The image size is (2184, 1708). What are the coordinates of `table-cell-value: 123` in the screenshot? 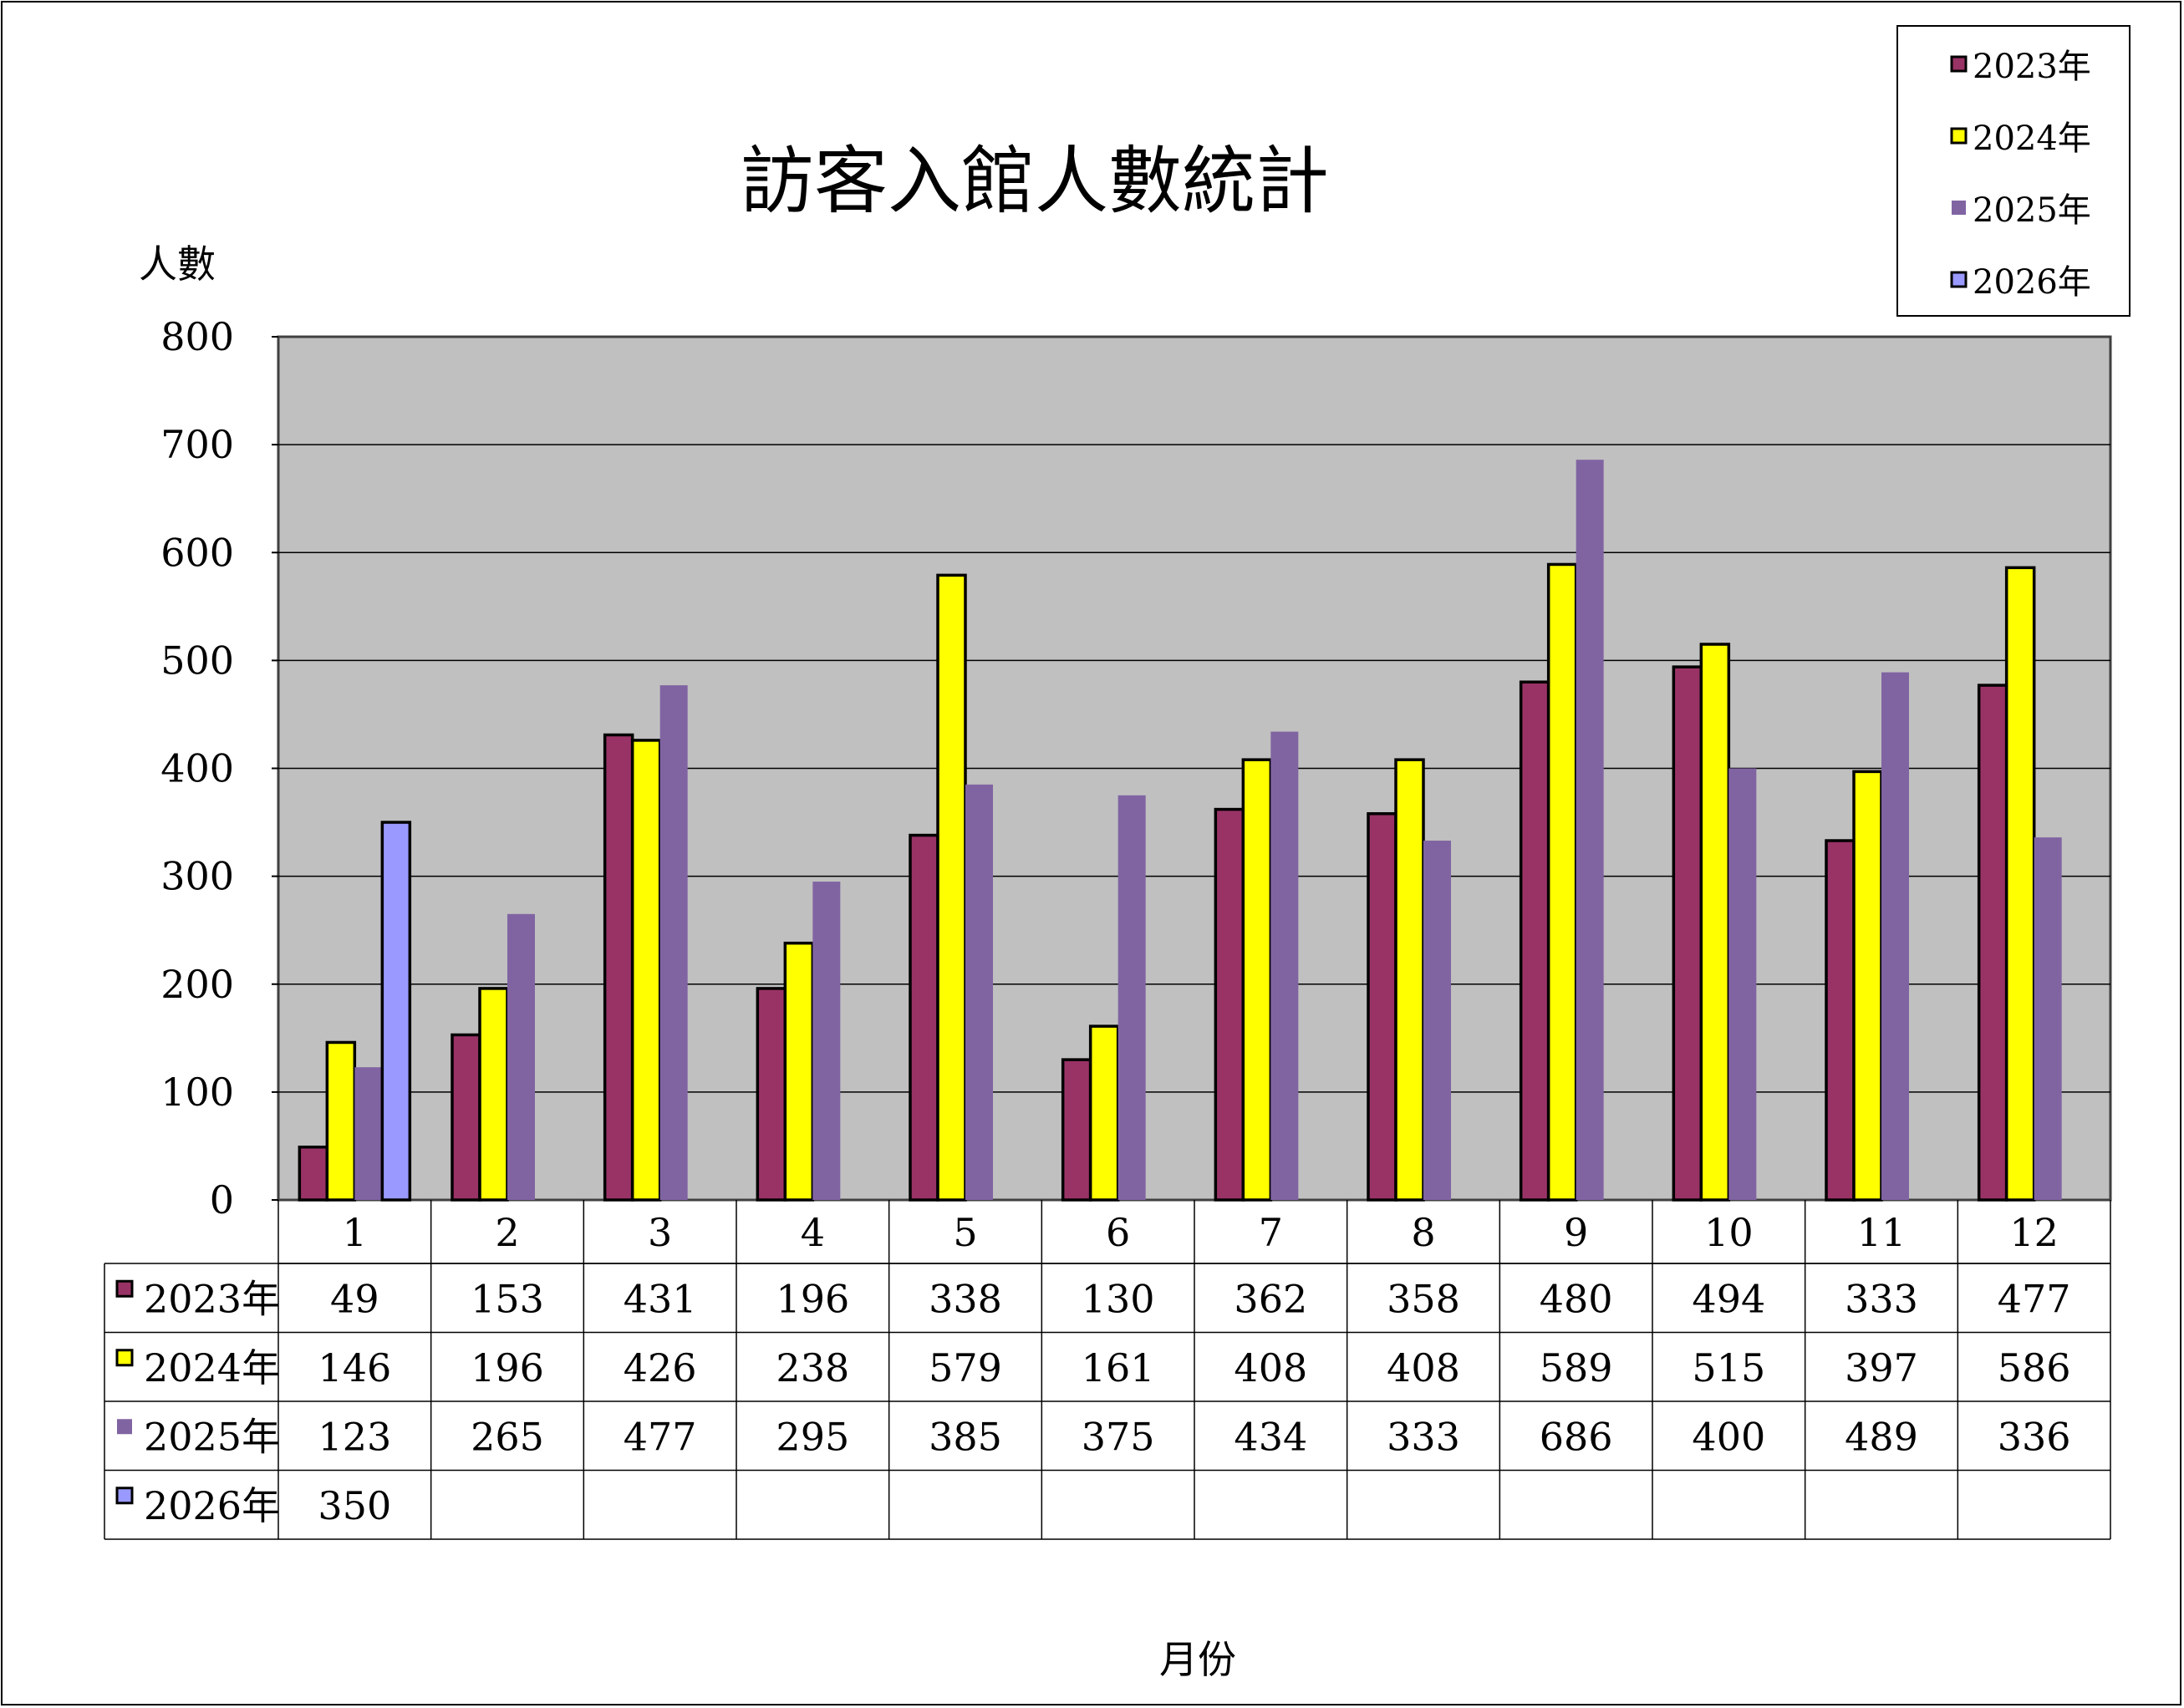 It's located at (354, 1436).